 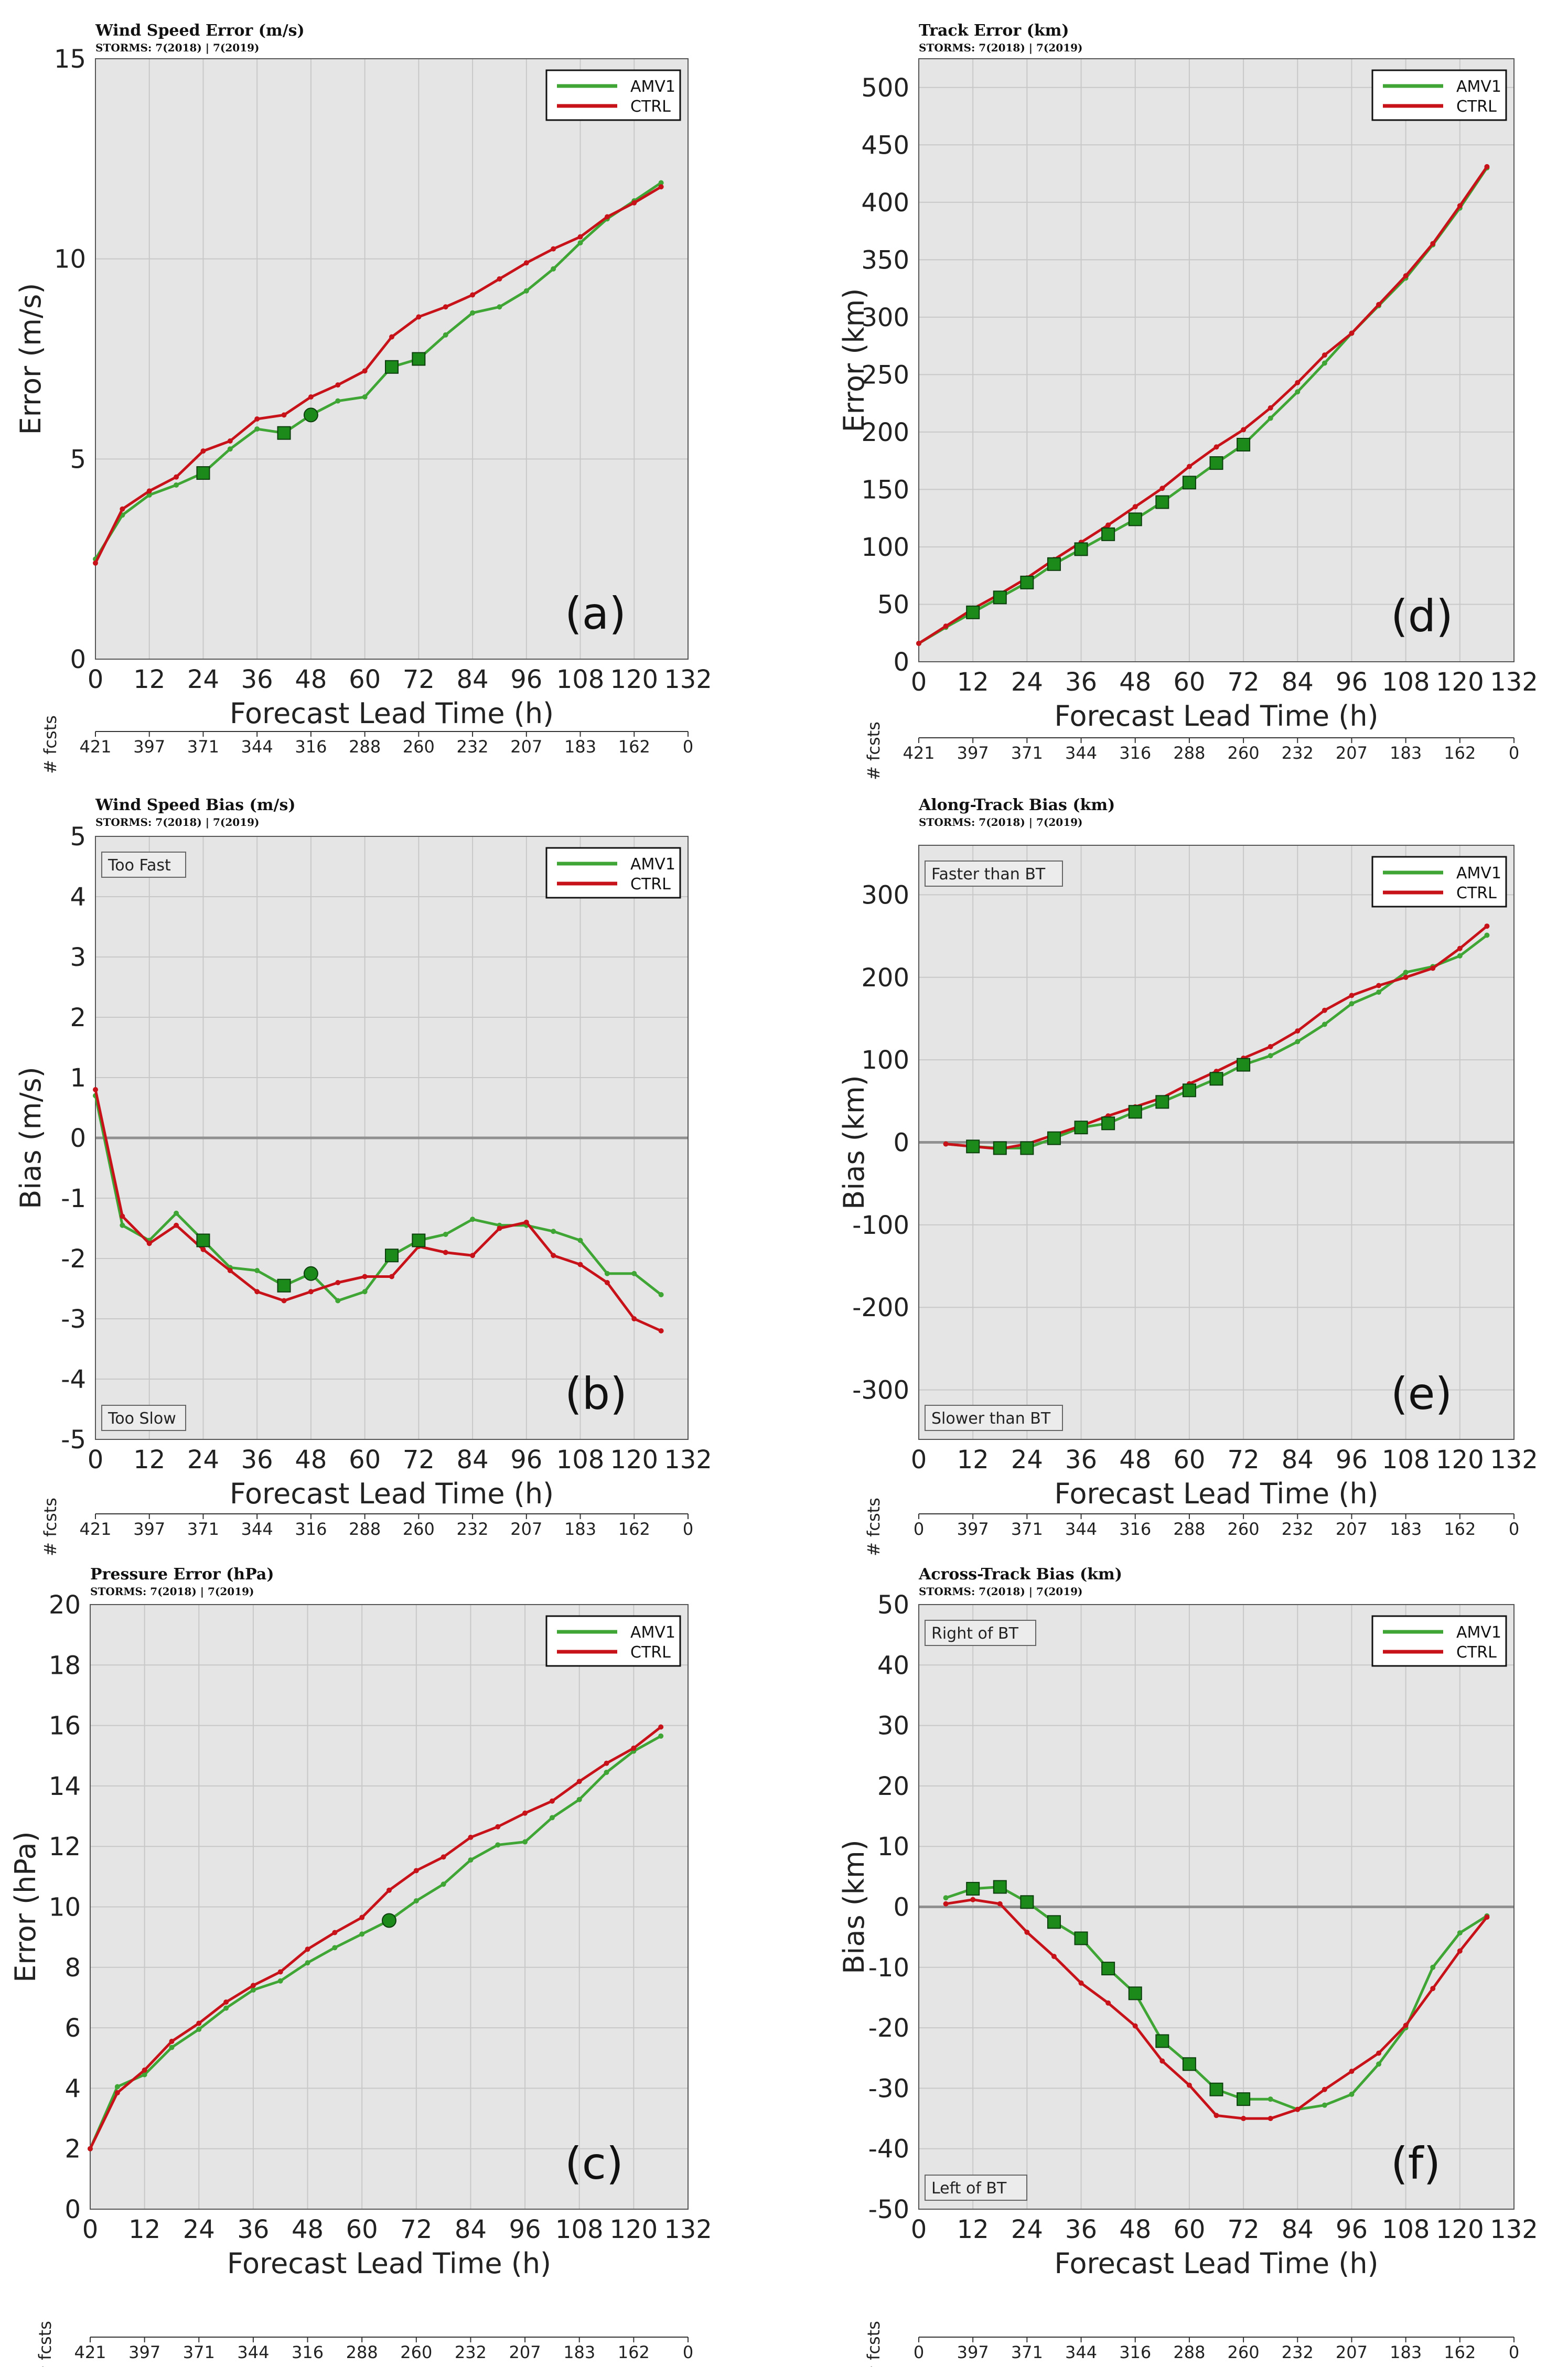 What do you see at coordinates (308, 2229) in the screenshot?
I see `x-tick-label: 48` at bounding box center [308, 2229].